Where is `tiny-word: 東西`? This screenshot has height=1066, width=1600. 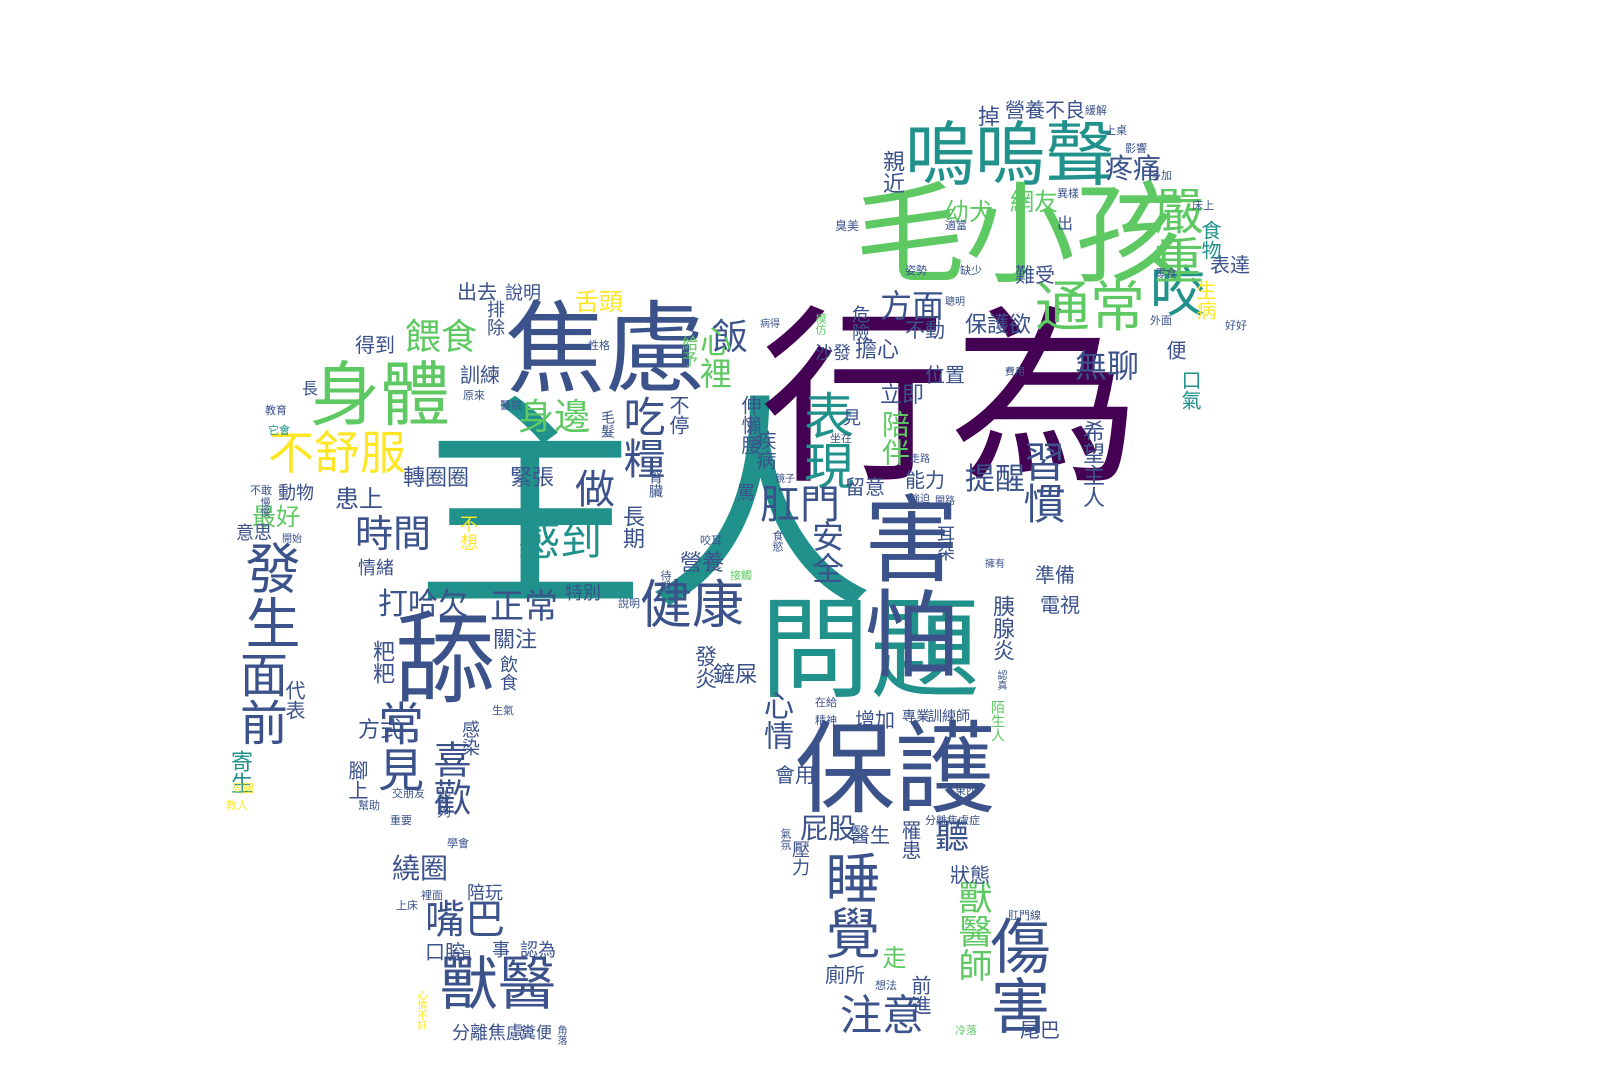
tiny-word: 東西 is located at coordinates (966, 790).